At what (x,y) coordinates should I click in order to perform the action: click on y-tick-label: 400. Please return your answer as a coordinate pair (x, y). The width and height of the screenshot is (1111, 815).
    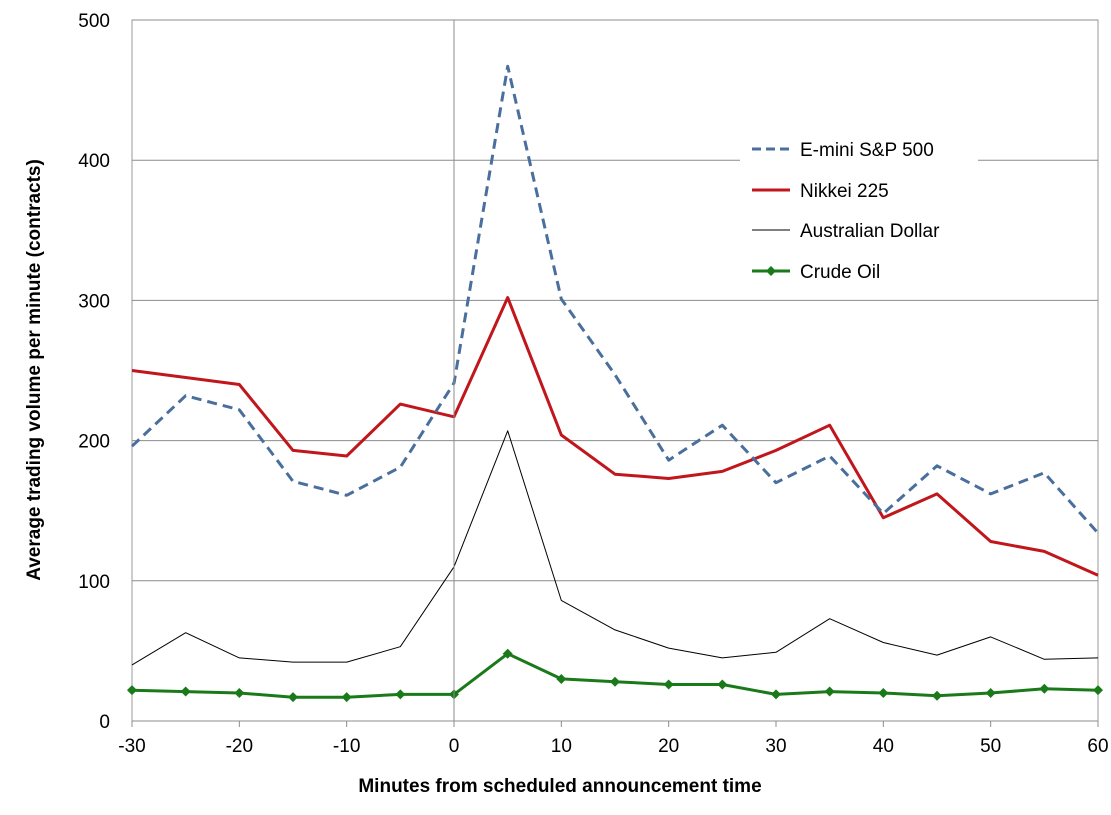
    Looking at the image, I should click on (94, 161).